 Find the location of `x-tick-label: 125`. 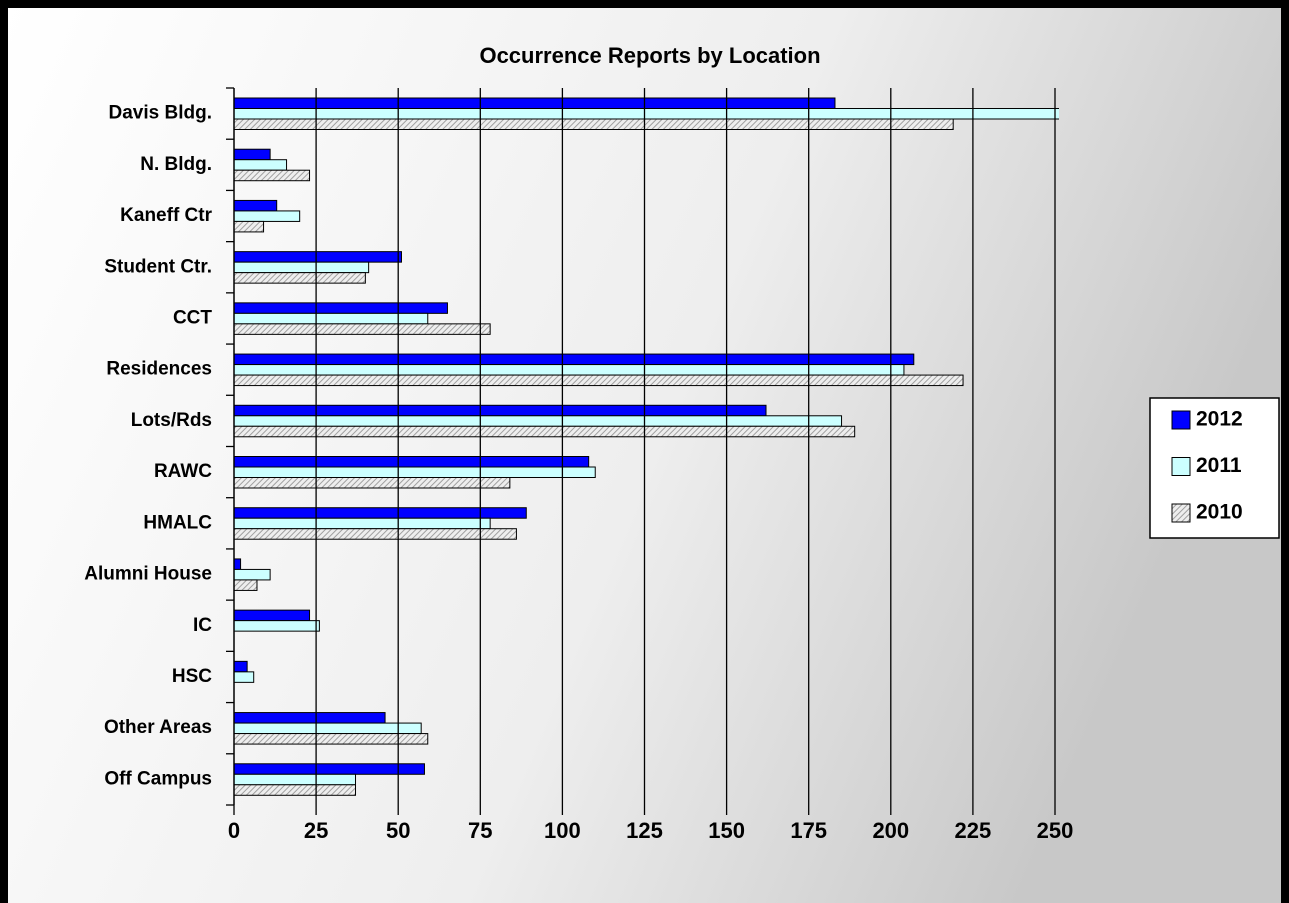

x-tick-label: 125 is located at coordinates (644, 830).